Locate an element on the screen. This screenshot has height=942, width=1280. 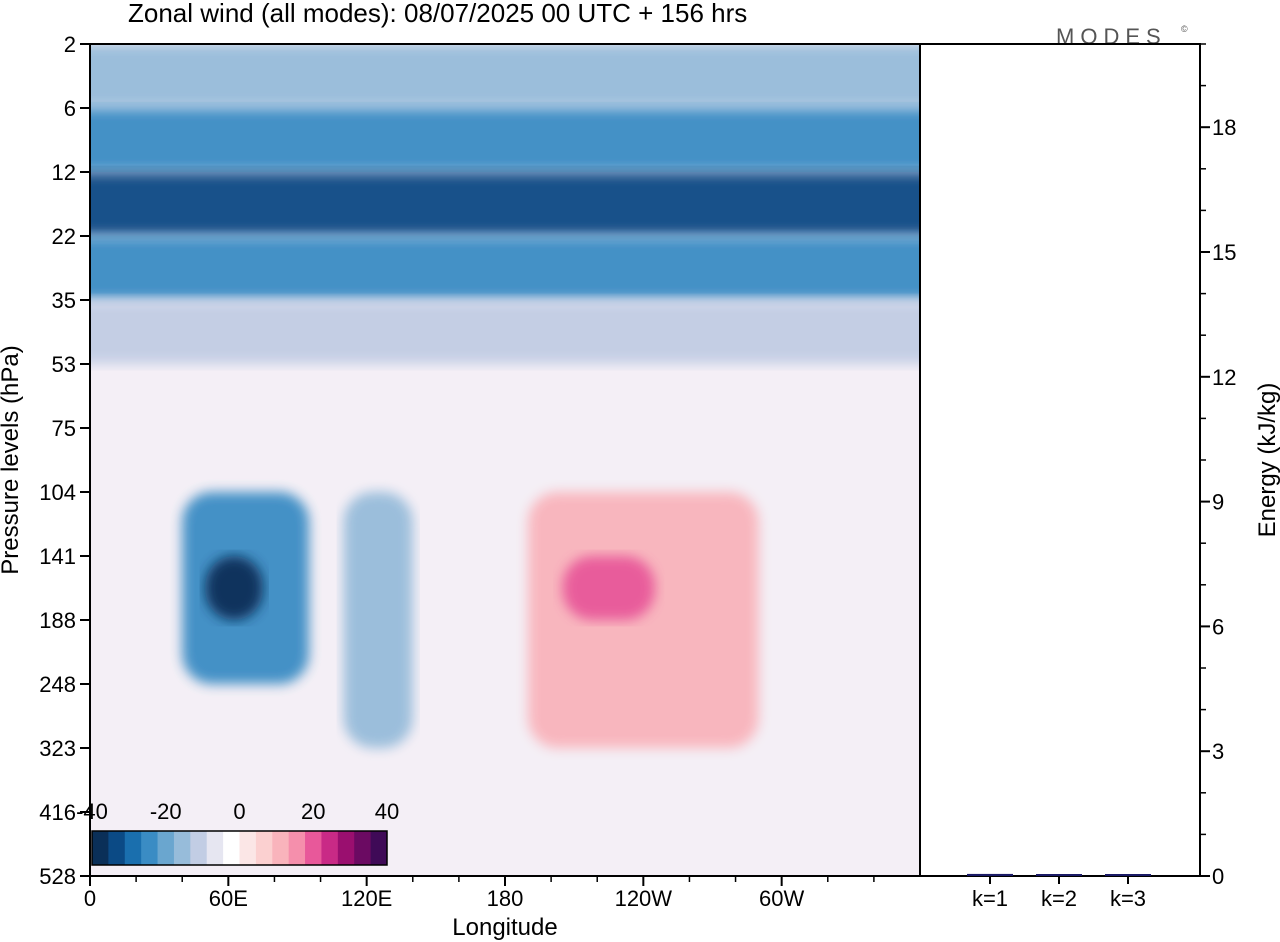
energy-bar-k=2 is located at coordinates (1059, 875).